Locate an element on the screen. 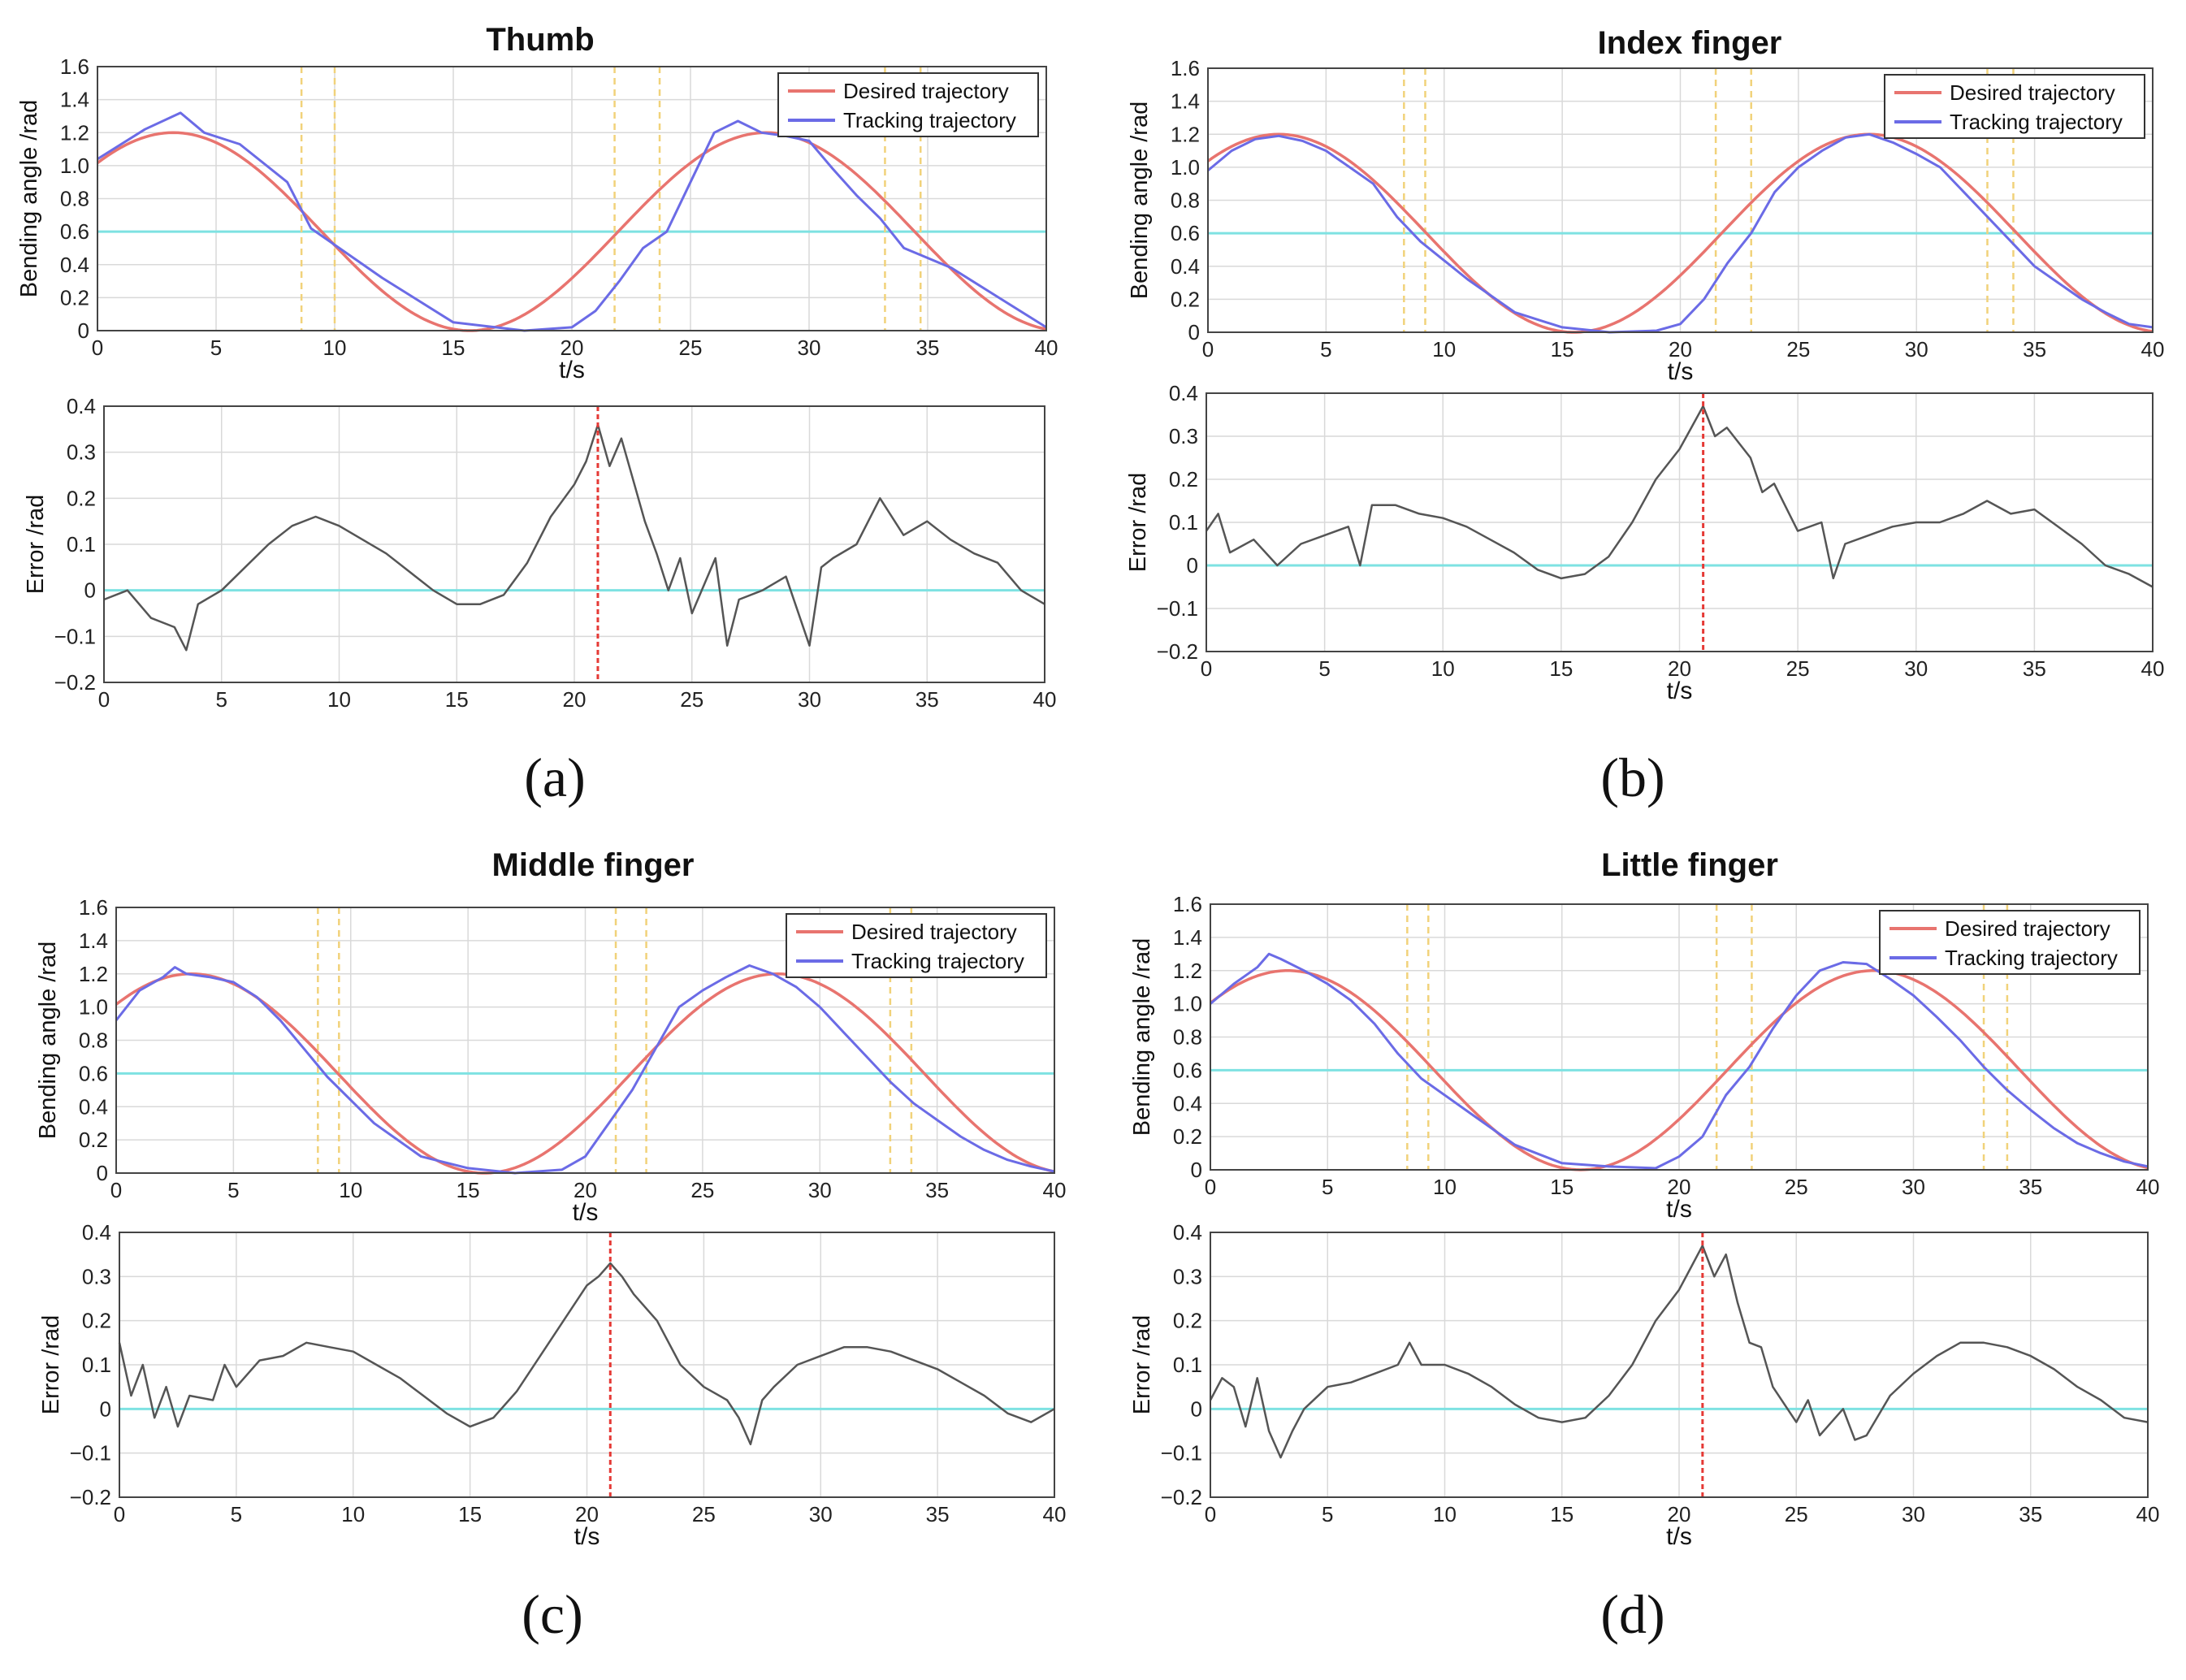 This screenshot has width=2186, height=1680. trajectory-x-tick-label: 15 is located at coordinates (453, 348).